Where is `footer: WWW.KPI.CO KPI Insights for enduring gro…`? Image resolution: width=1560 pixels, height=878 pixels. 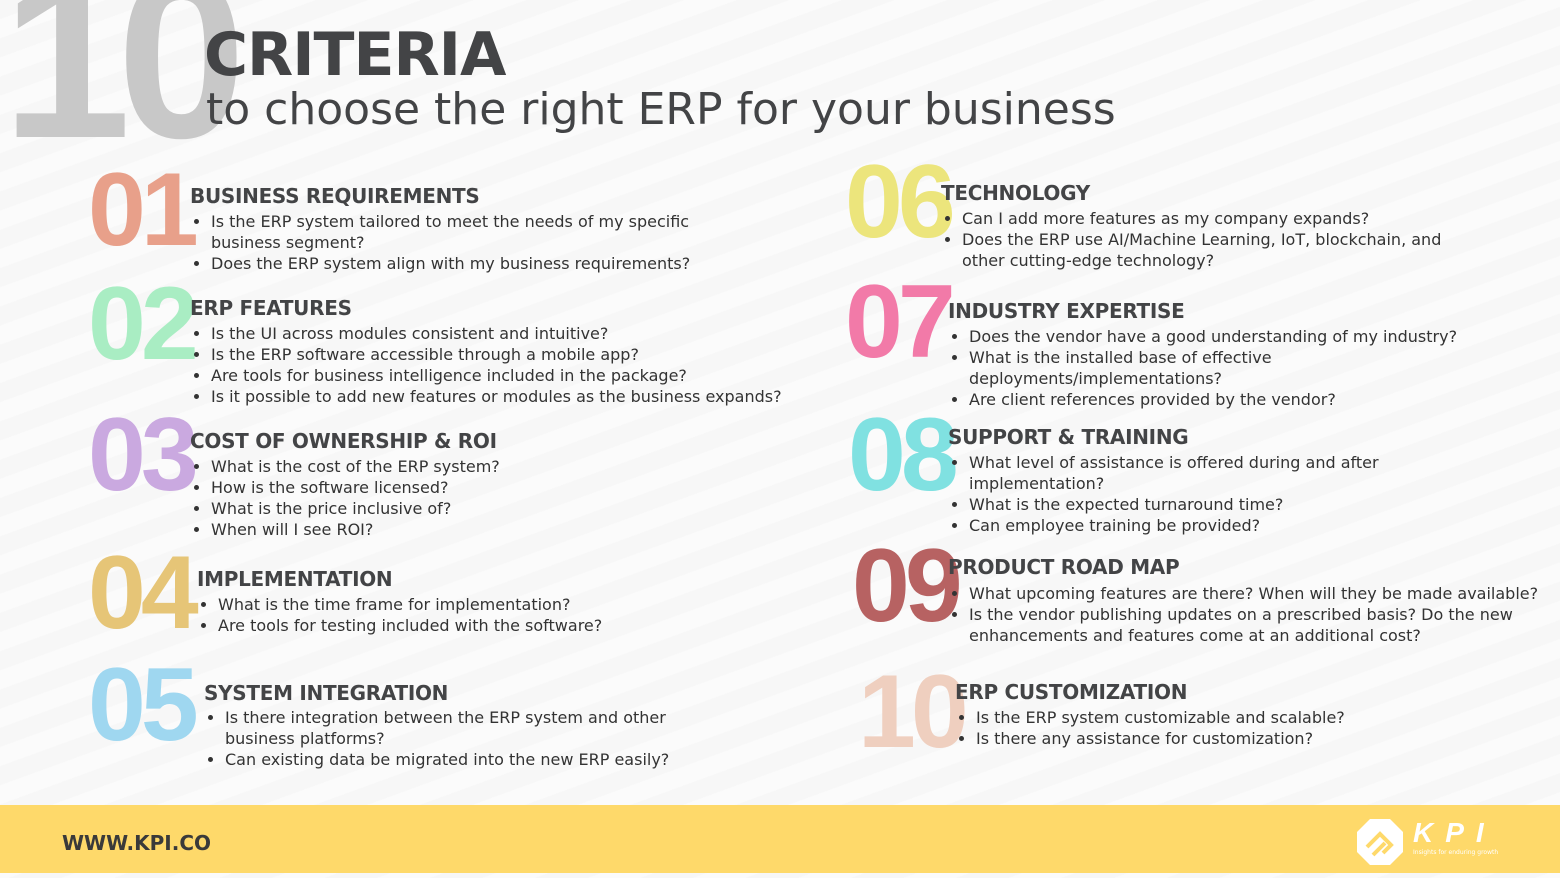
footer: WWW.KPI.CO KPI Insights for enduring gro… is located at coordinates (780, 839).